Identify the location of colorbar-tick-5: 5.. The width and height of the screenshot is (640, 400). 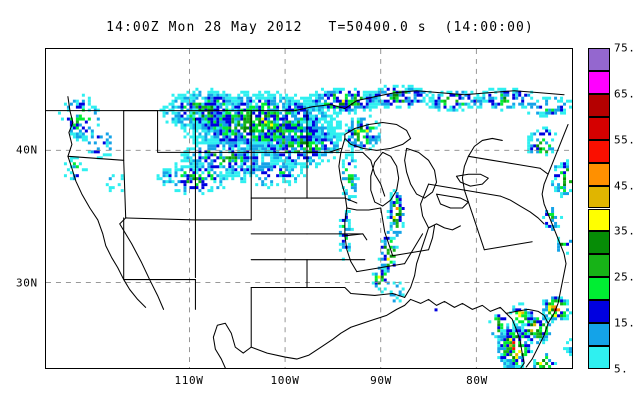
(621, 369).